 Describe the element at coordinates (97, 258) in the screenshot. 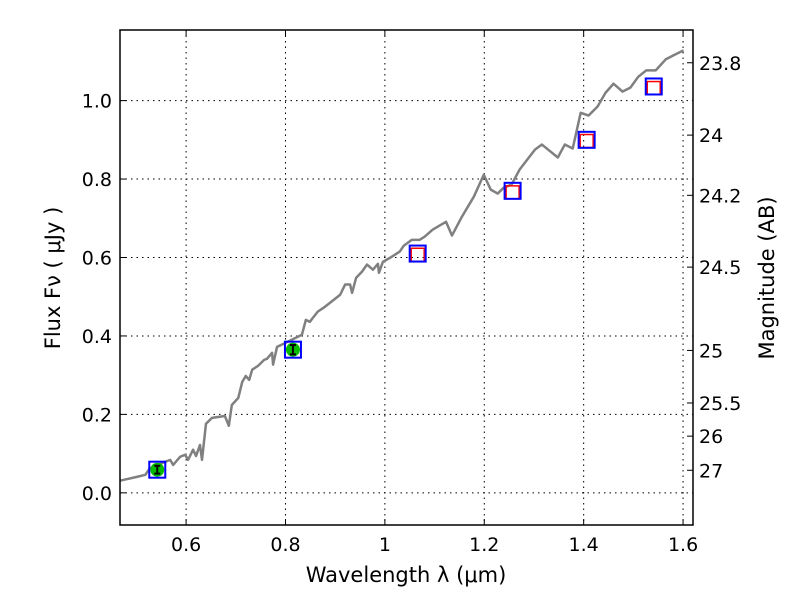

I see `y-tick-label: 0.6` at that location.